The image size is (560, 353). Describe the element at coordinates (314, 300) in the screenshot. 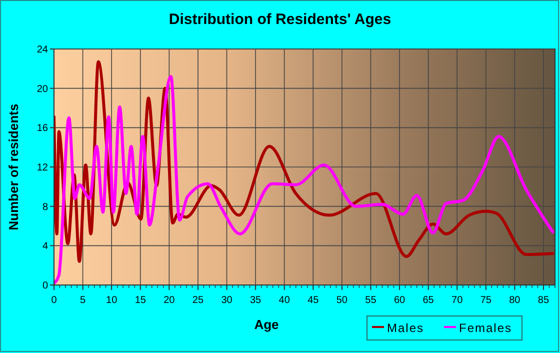

I see `x-tick-label: 45` at that location.